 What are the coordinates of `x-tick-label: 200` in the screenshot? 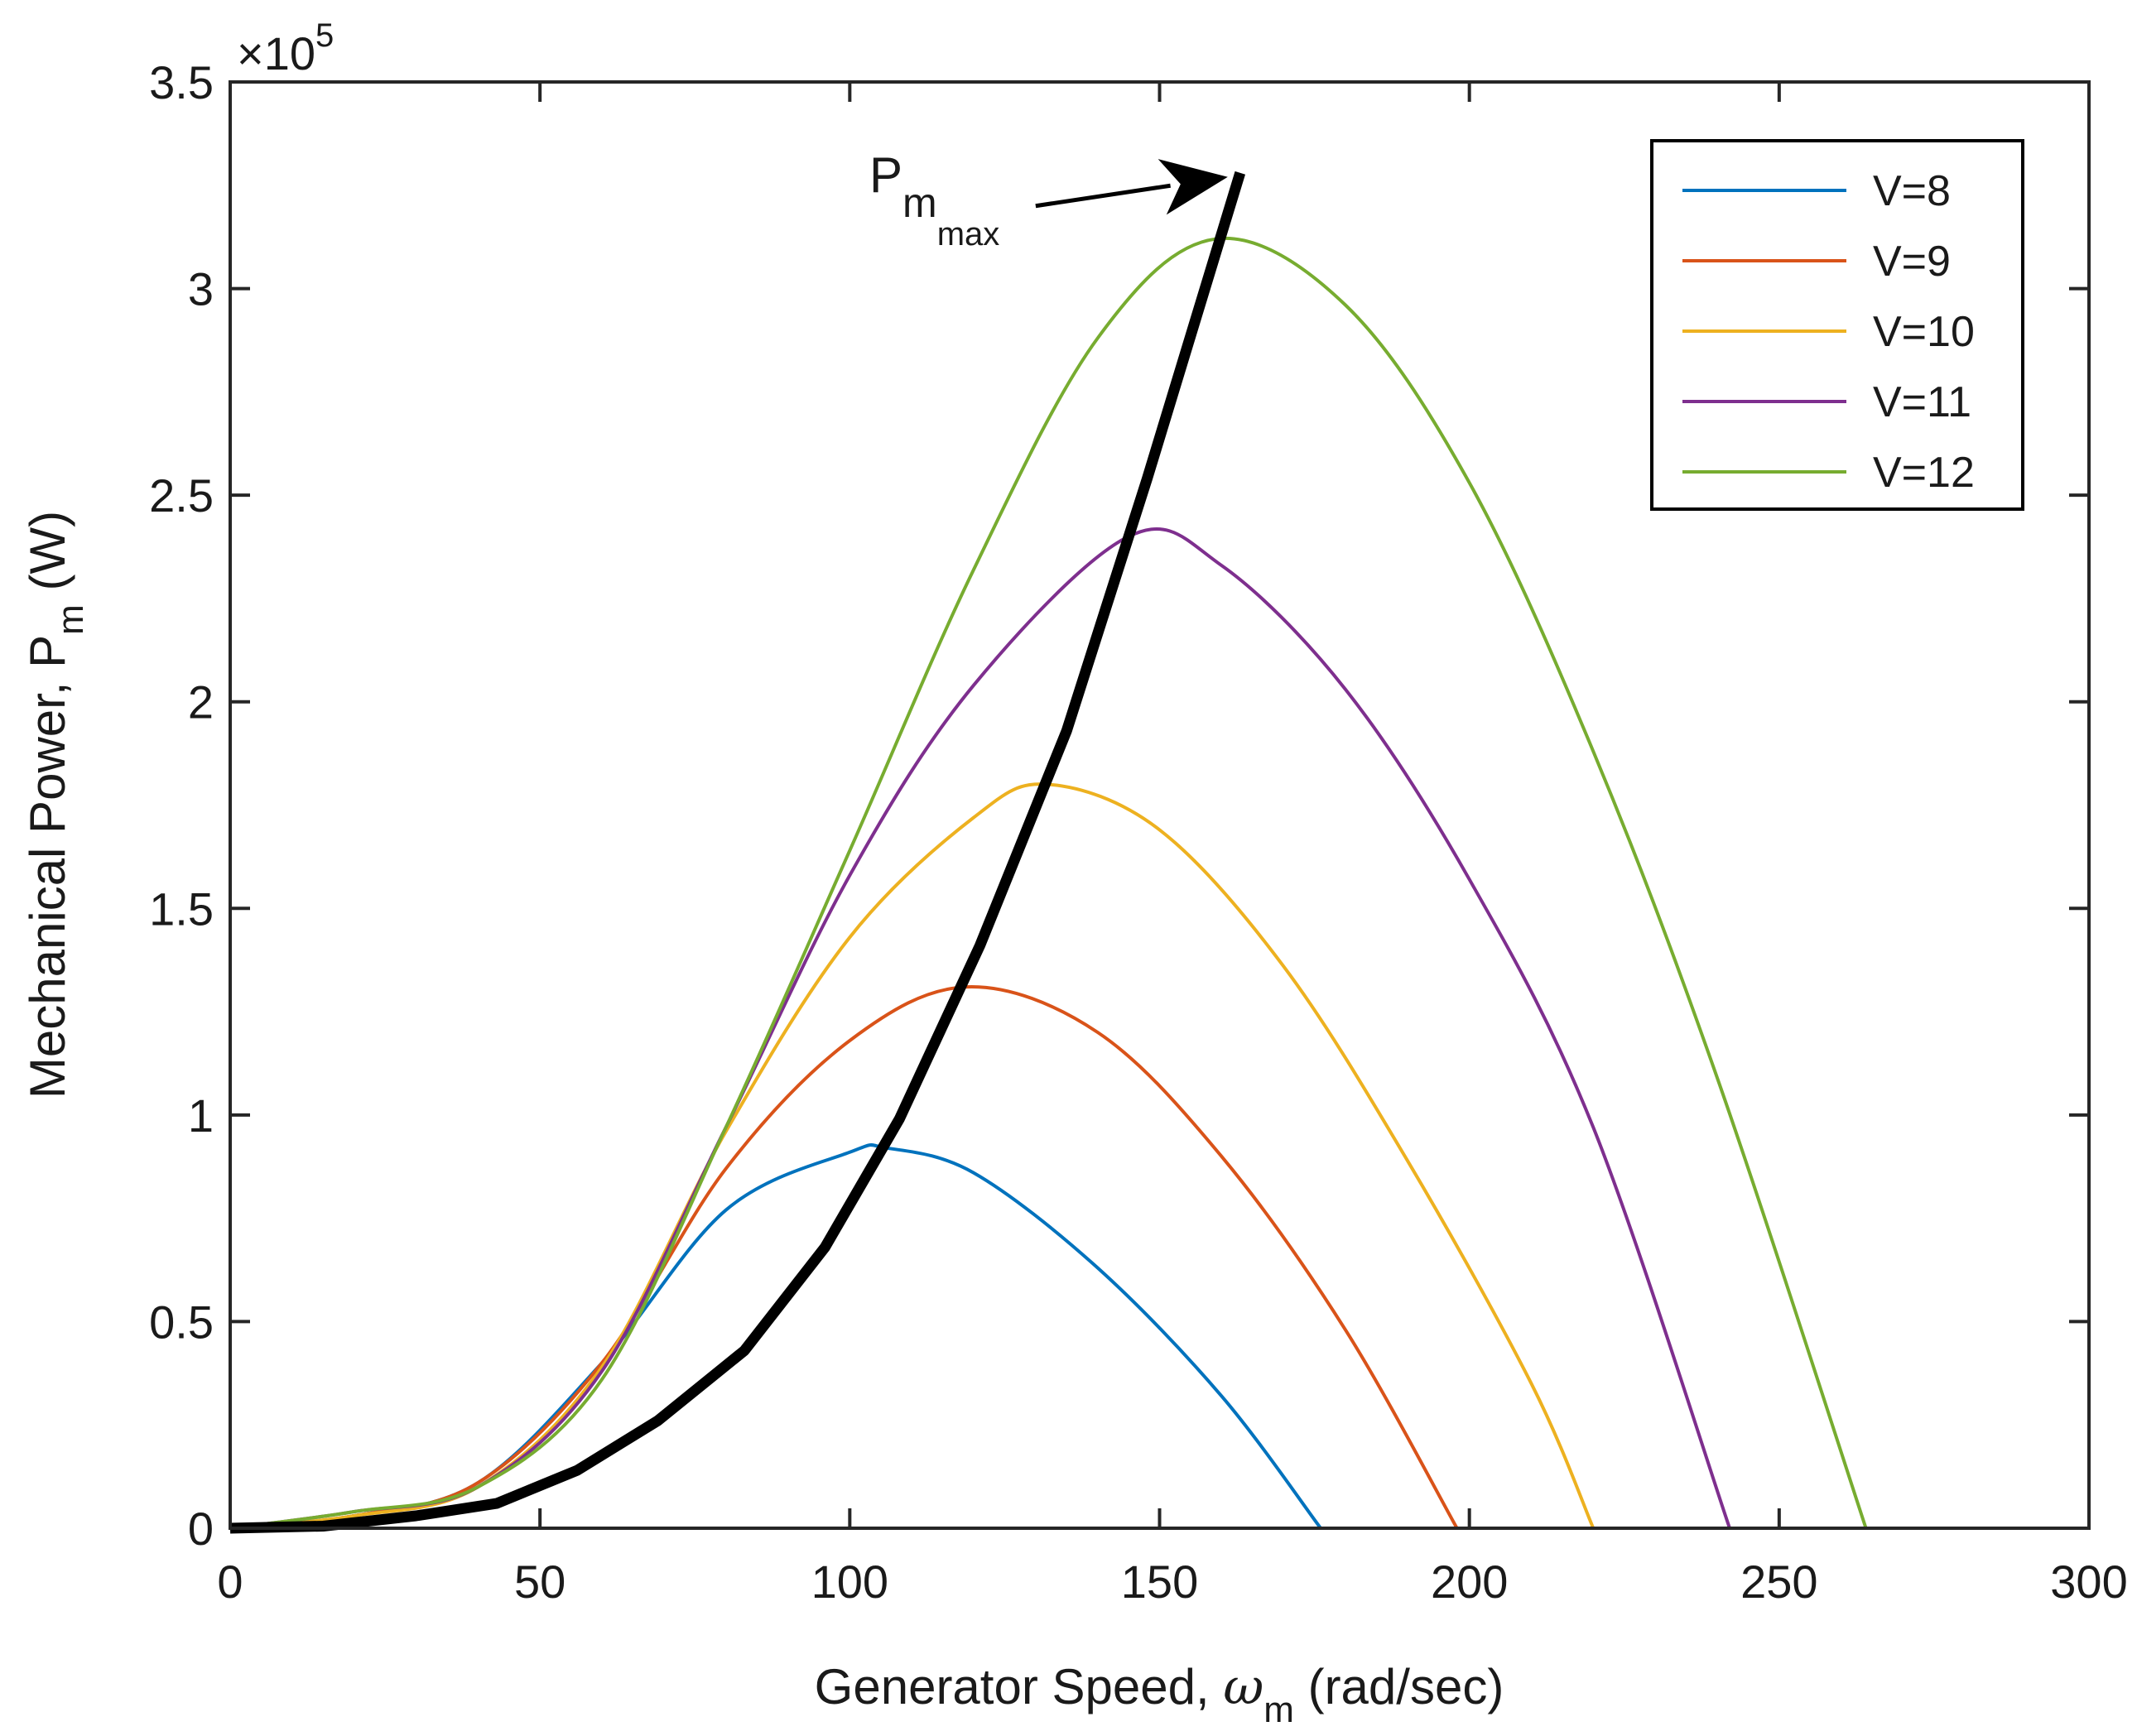 It's located at (1469, 1582).